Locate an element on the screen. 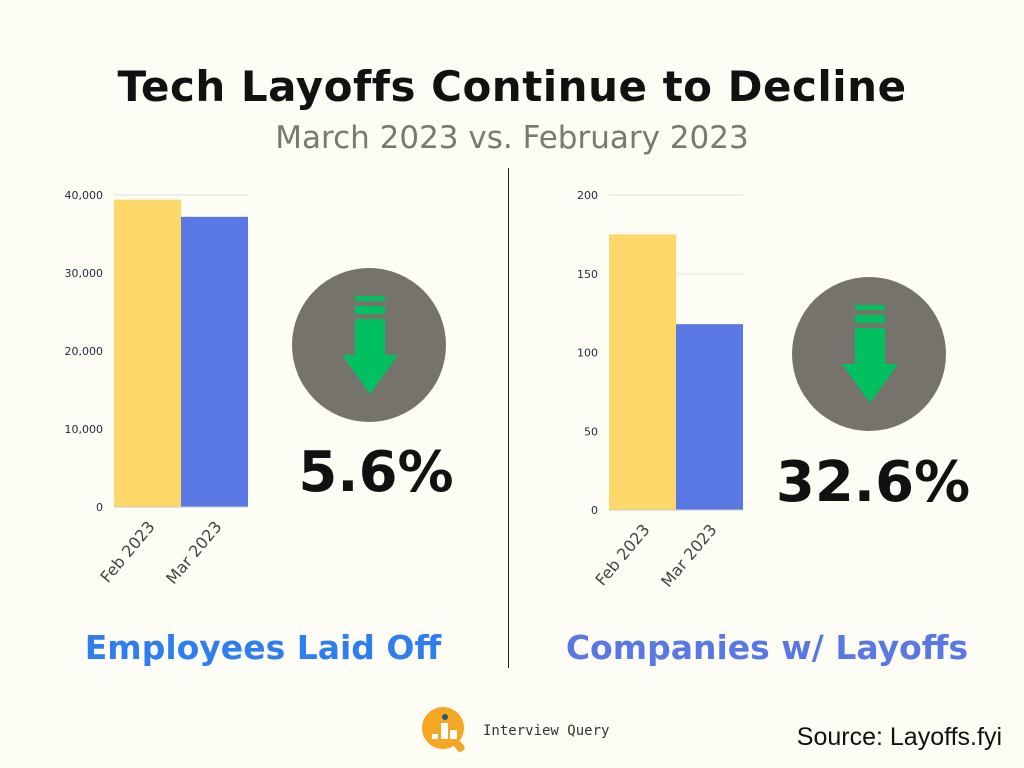  page-title: Tech Layoffs Continue to Decline is located at coordinates (512, 86).